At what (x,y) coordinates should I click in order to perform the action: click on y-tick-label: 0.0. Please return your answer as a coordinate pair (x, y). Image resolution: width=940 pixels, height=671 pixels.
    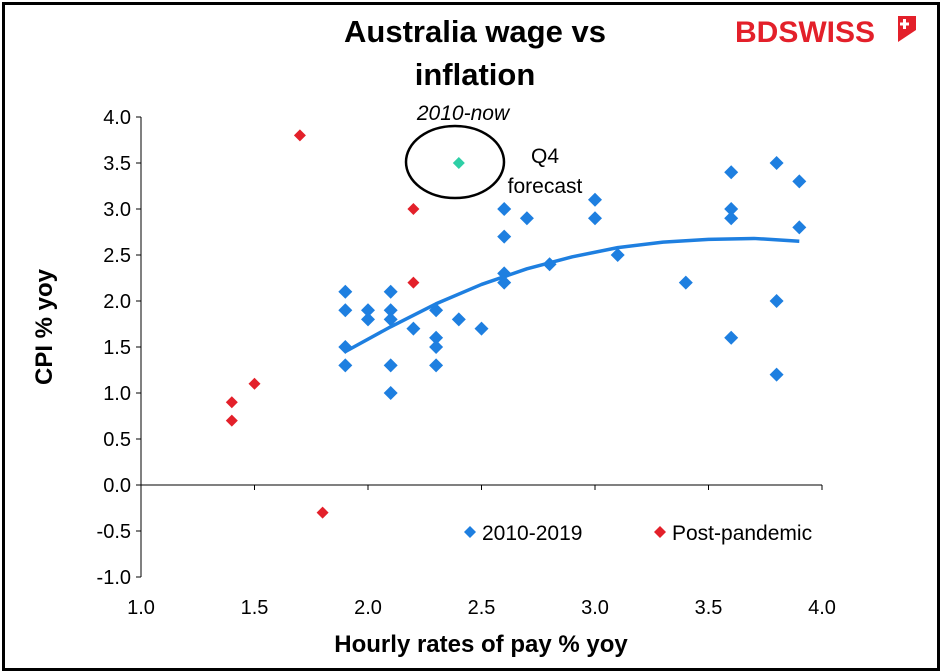
    Looking at the image, I should click on (117, 486).